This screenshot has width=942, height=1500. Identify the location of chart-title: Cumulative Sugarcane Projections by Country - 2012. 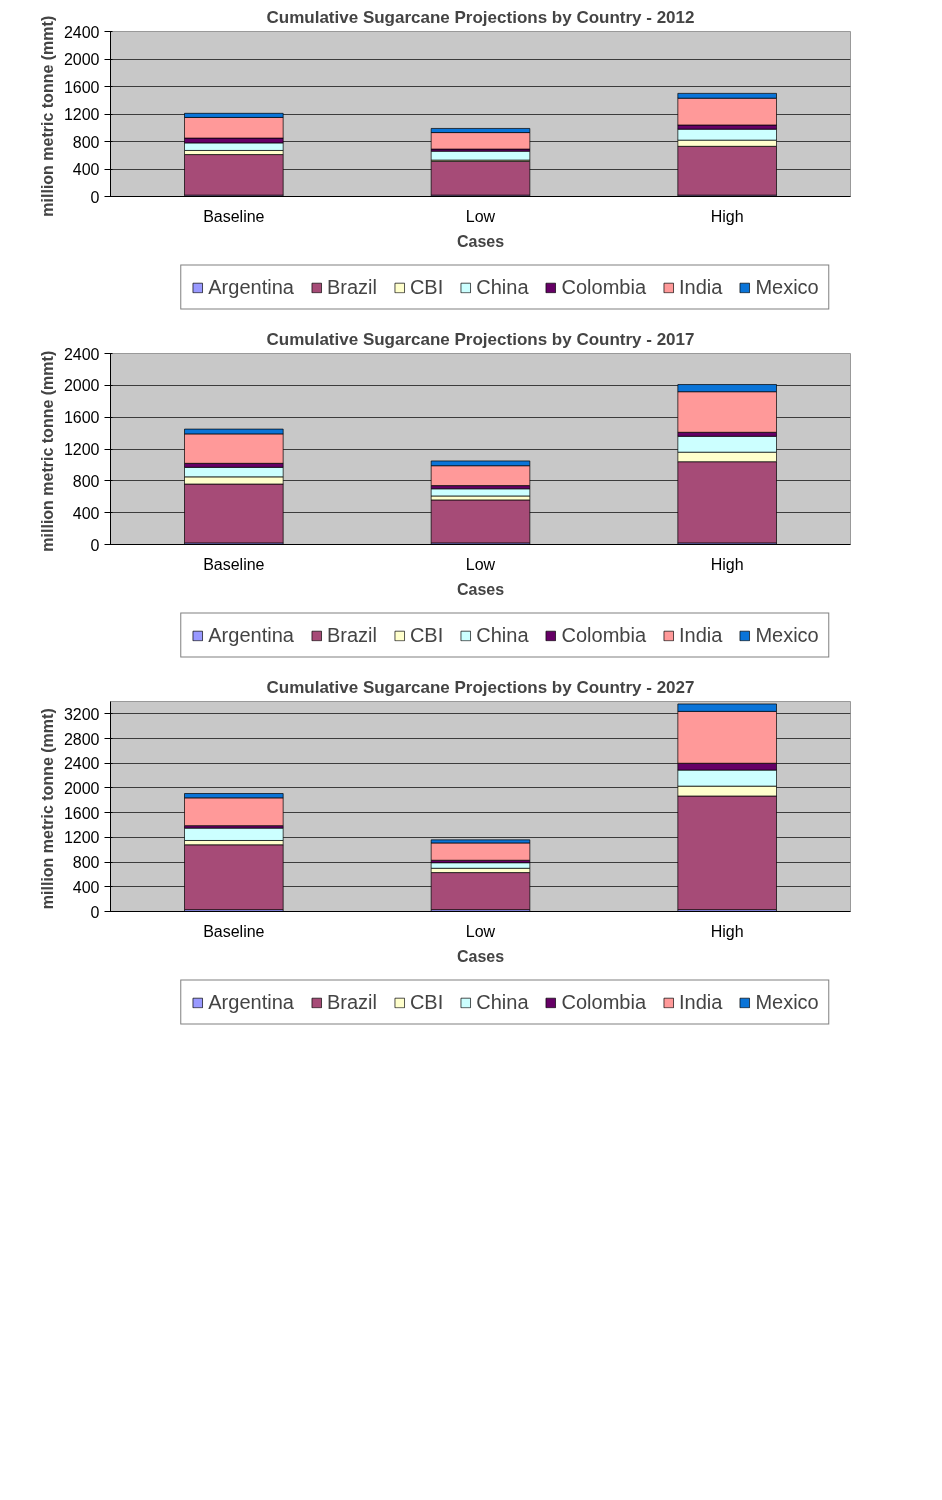
(480, 17).